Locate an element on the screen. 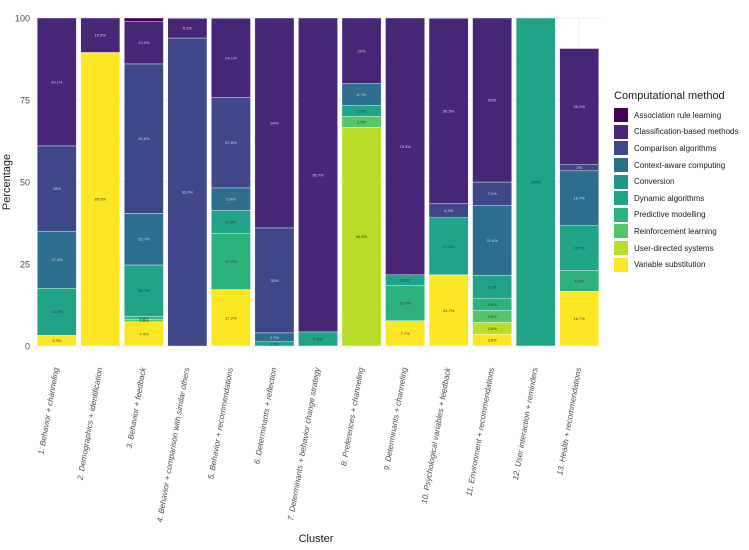 This screenshot has width=749, height=550. legend-item: Association rule learning is located at coordinates (681, 115).